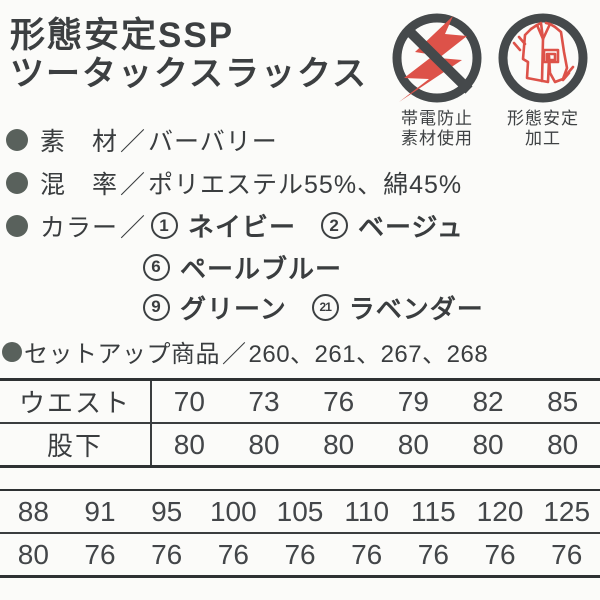  What do you see at coordinates (79, 184) in the screenshot?
I see `spec-label: 混 率` at bounding box center [79, 184].